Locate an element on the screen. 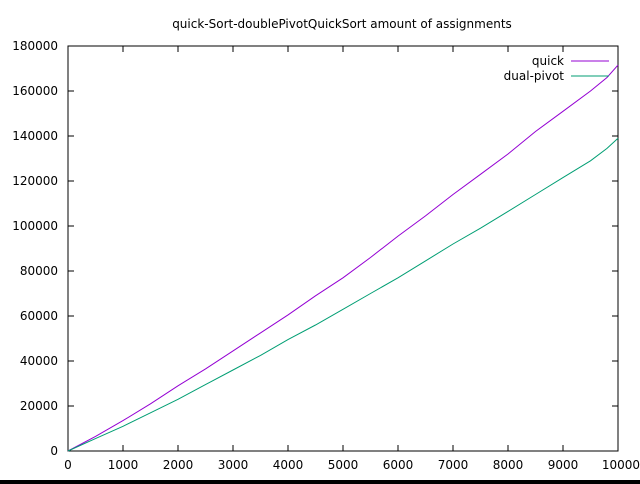 The image size is (640, 484). x-tick-label: 10000 is located at coordinates (621, 465).